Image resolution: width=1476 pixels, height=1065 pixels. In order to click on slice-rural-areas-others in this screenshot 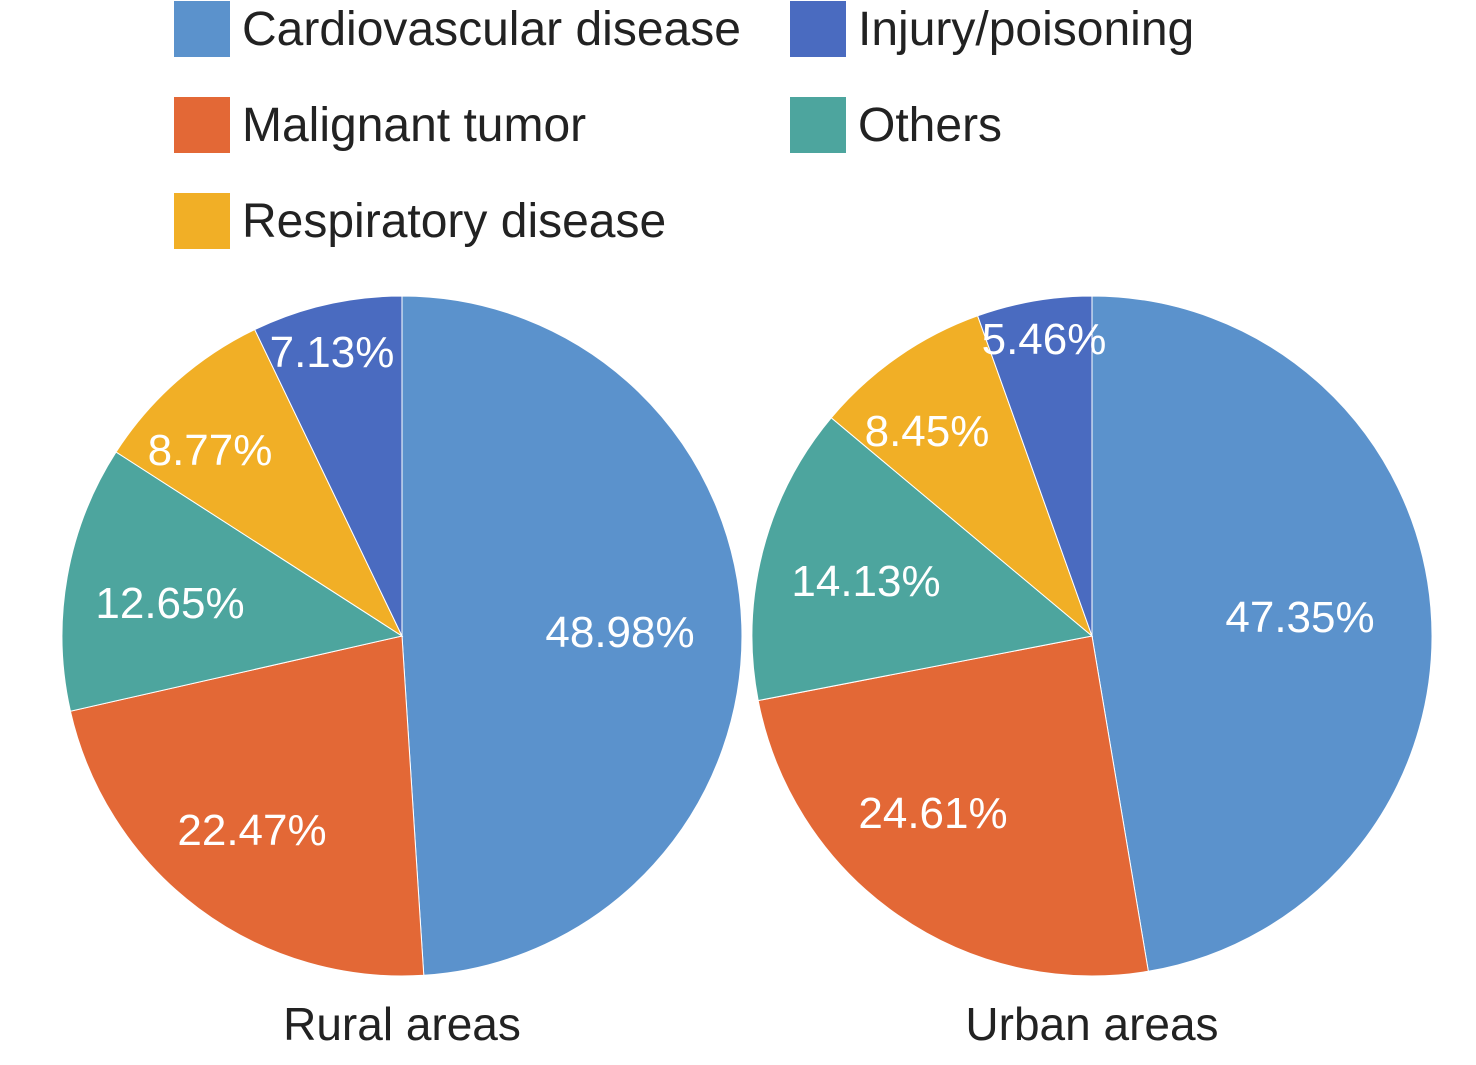, I will do `click(232, 581)`.